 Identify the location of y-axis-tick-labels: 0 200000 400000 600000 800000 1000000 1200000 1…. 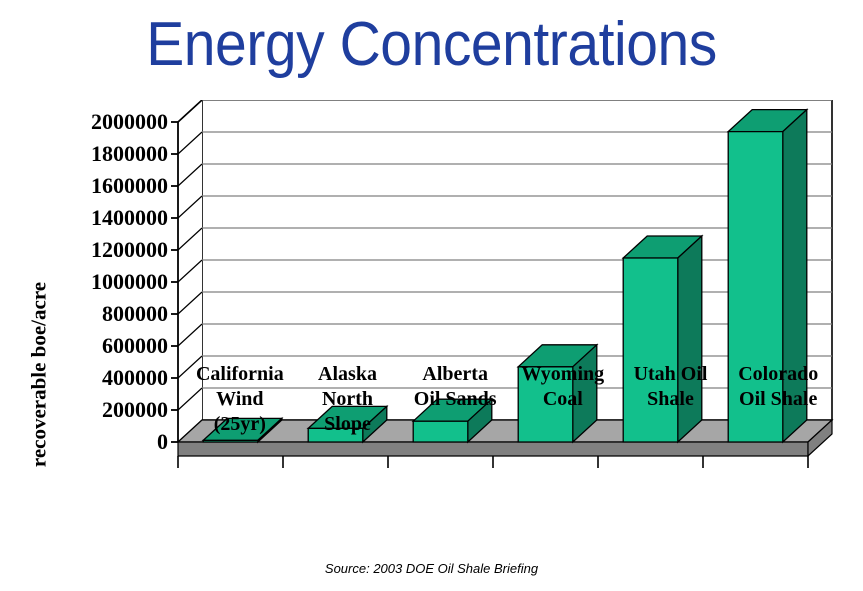
(105, 320).